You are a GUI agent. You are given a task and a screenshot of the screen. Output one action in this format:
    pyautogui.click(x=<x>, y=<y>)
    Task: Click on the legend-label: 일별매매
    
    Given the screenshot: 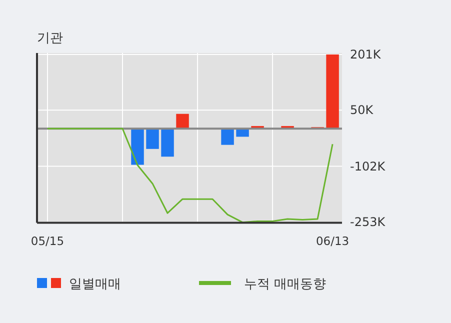 What is the action you would take?
    pyautogui.click(x=95, y=284)
    